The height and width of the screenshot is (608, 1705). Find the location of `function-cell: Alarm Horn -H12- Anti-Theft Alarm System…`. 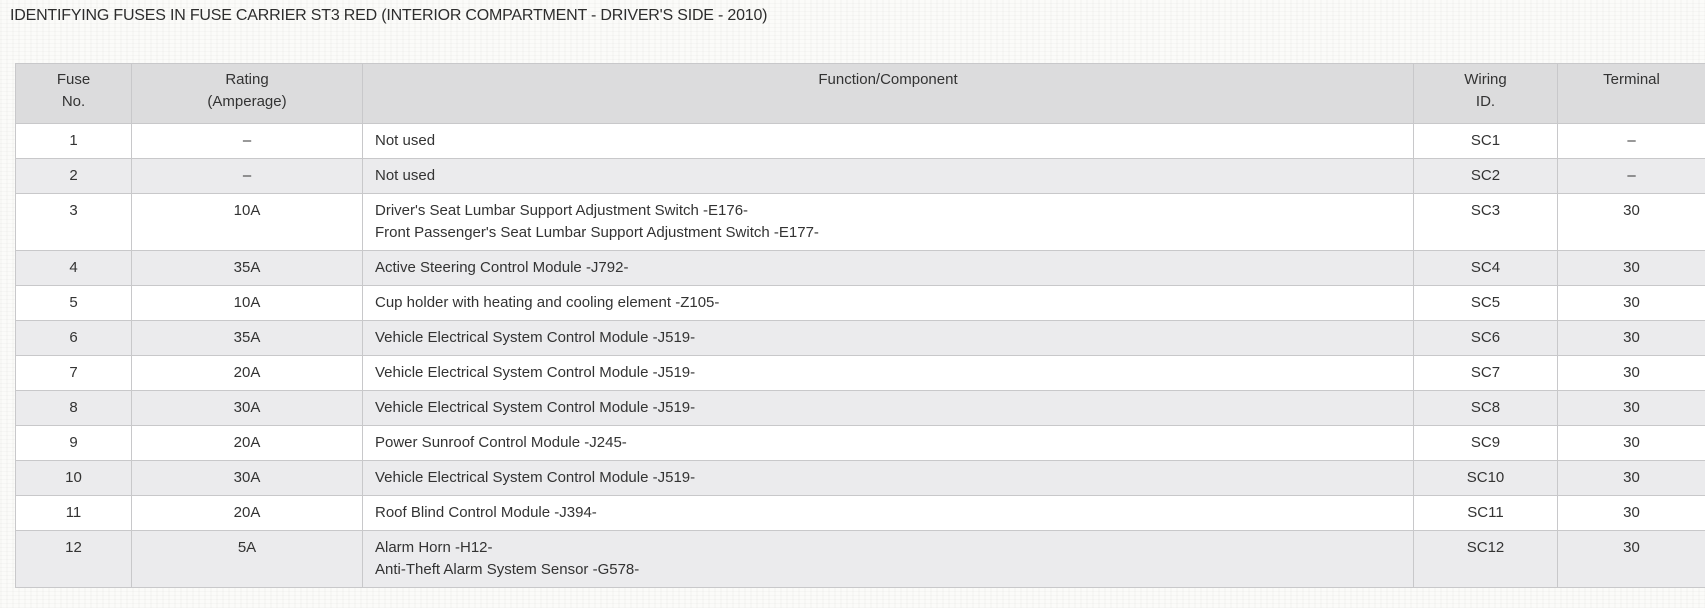

function-cell: Alarm Horn -H12- Anti-Theft Alarm System… is located at coordinates (888, 559).